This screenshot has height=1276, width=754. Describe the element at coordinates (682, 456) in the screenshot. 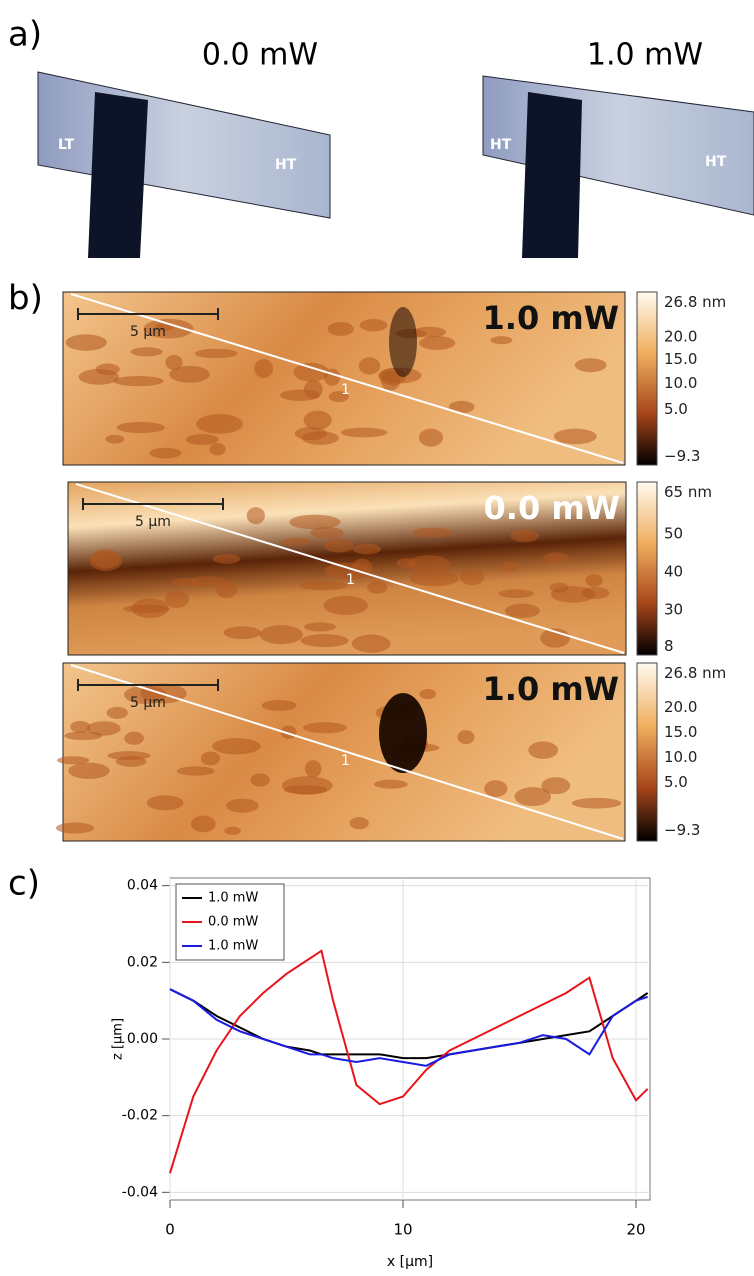

I see `colorbar-label: −9.3` at that location.